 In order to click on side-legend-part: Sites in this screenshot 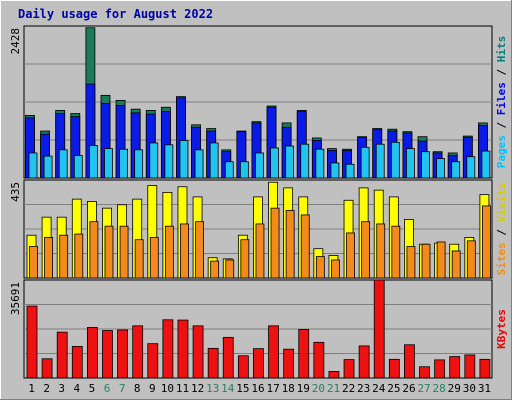, I will do `click(501, 258)`.